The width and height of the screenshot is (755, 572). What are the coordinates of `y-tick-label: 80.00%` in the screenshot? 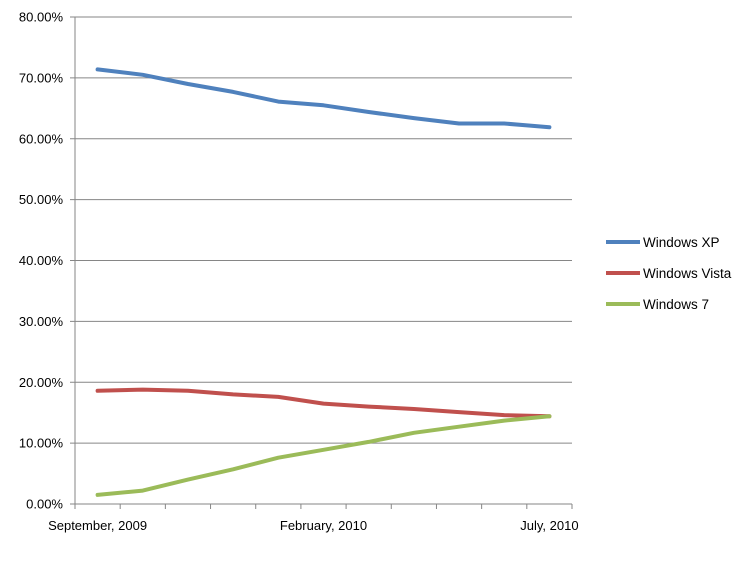 It's located at (41, 17).